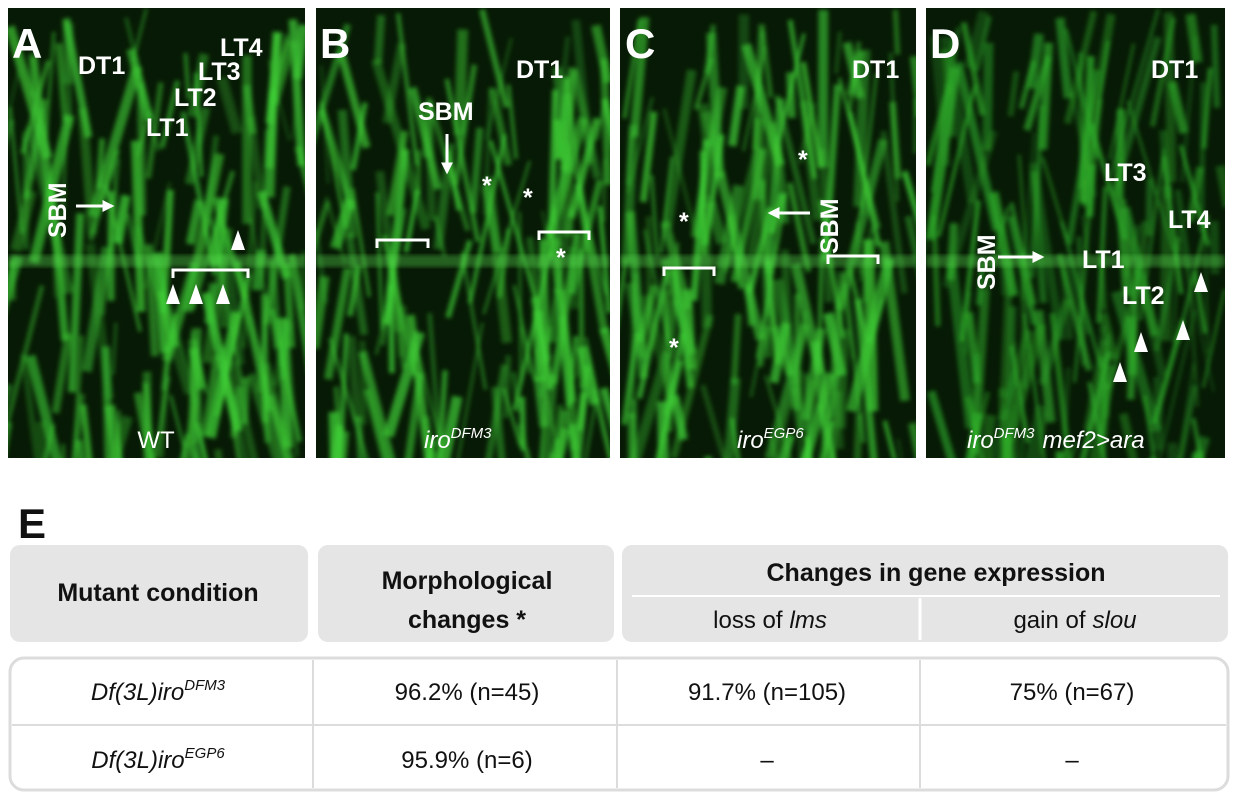 This screenshot has width=1237, height=800. Describe the element at coordinates (616, 724) in the screenshot. I see `divider` at that location.